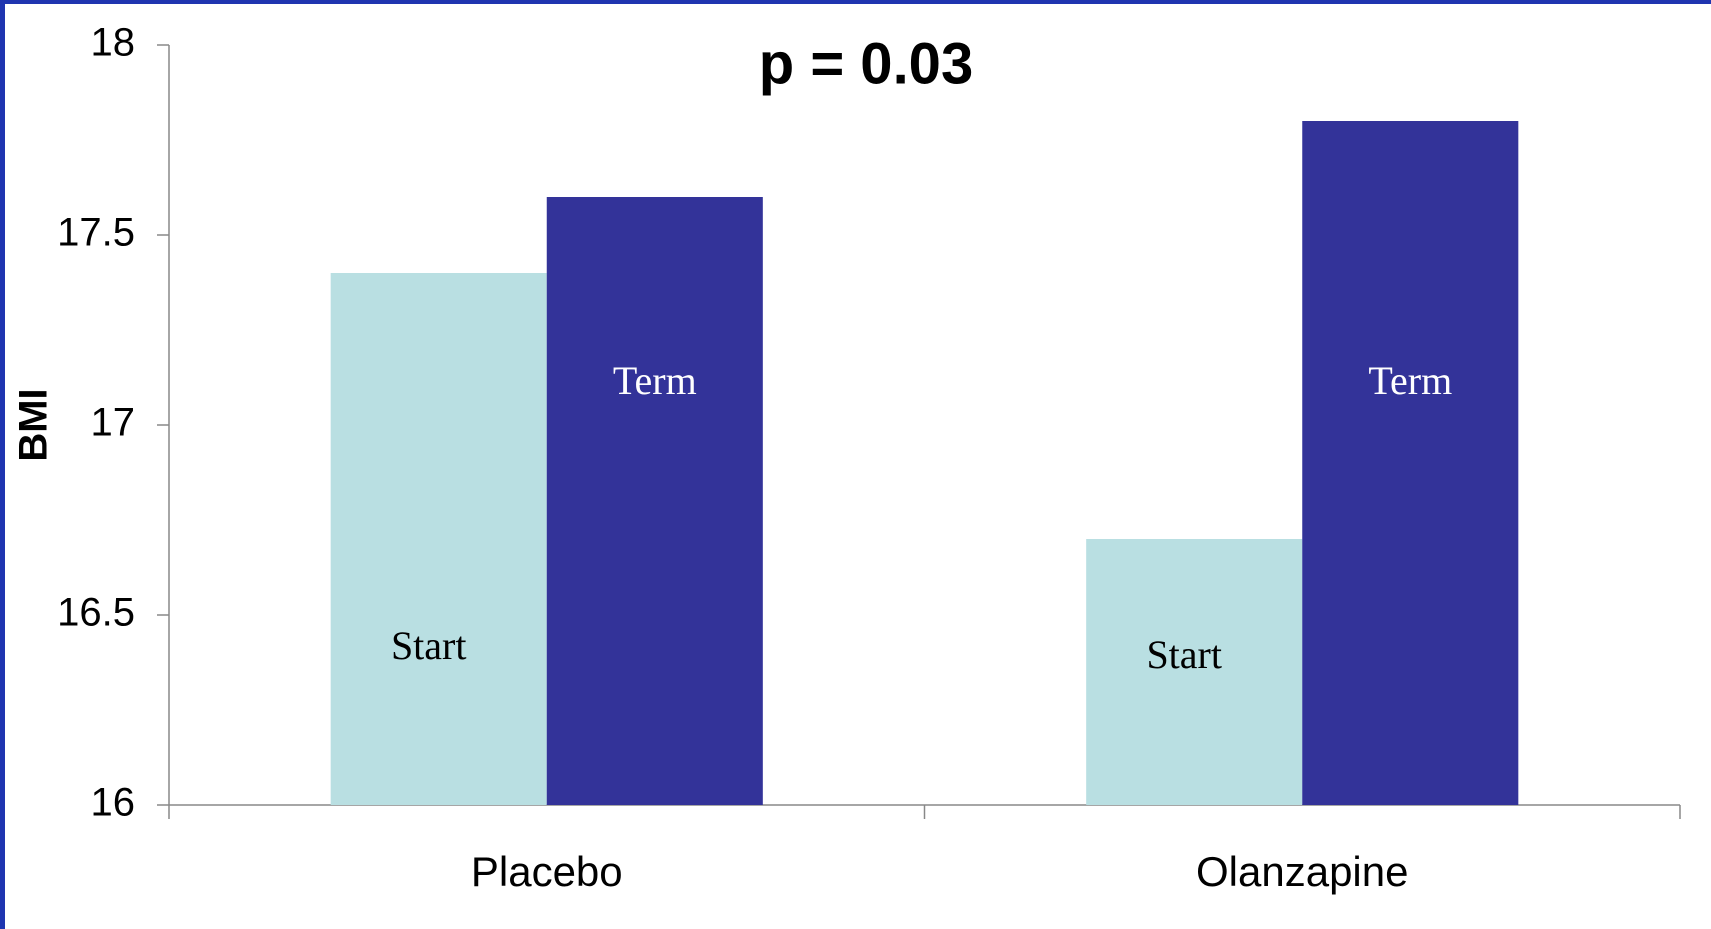  Describe the element at coordinates (547, 871) in the screenshot. I see `x-tick-label: Placebo` at that location.